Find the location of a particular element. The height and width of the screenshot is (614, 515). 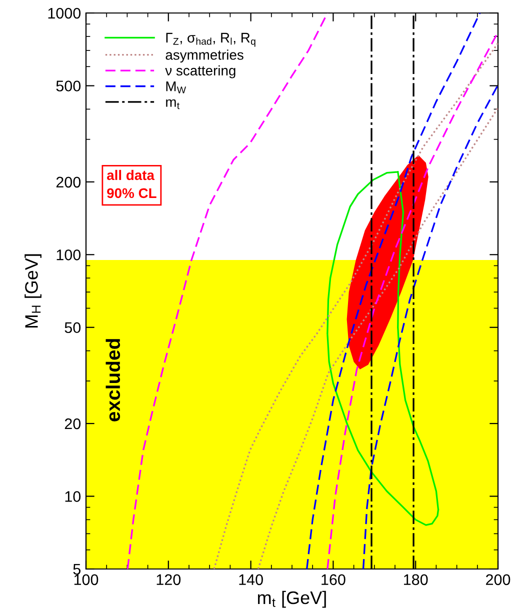

legend-label: m$_{t}$ is located at coordinates (173, 104).